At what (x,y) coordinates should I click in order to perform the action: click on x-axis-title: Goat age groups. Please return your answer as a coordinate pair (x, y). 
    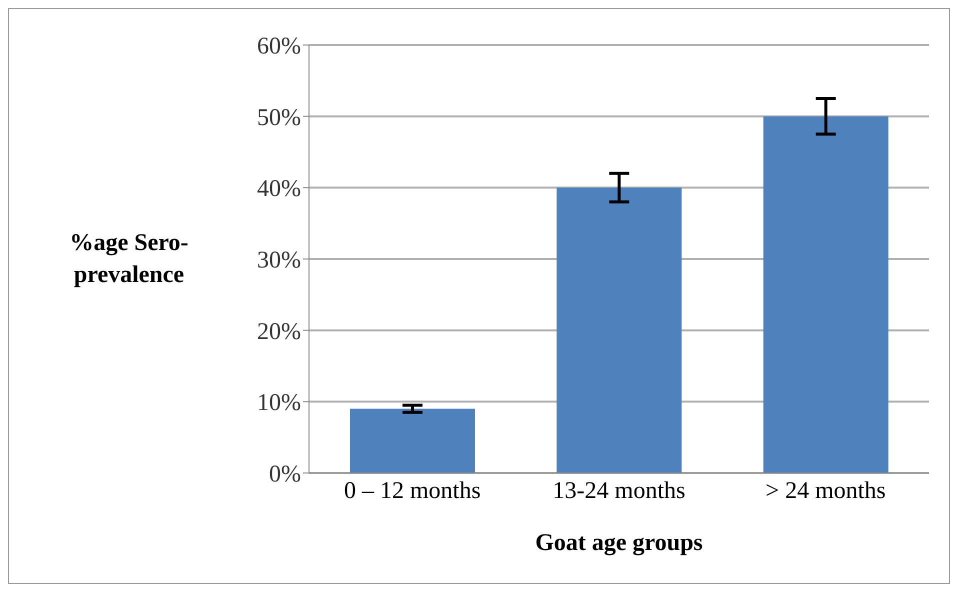
    Looking at the image, I should click on (619, 543).